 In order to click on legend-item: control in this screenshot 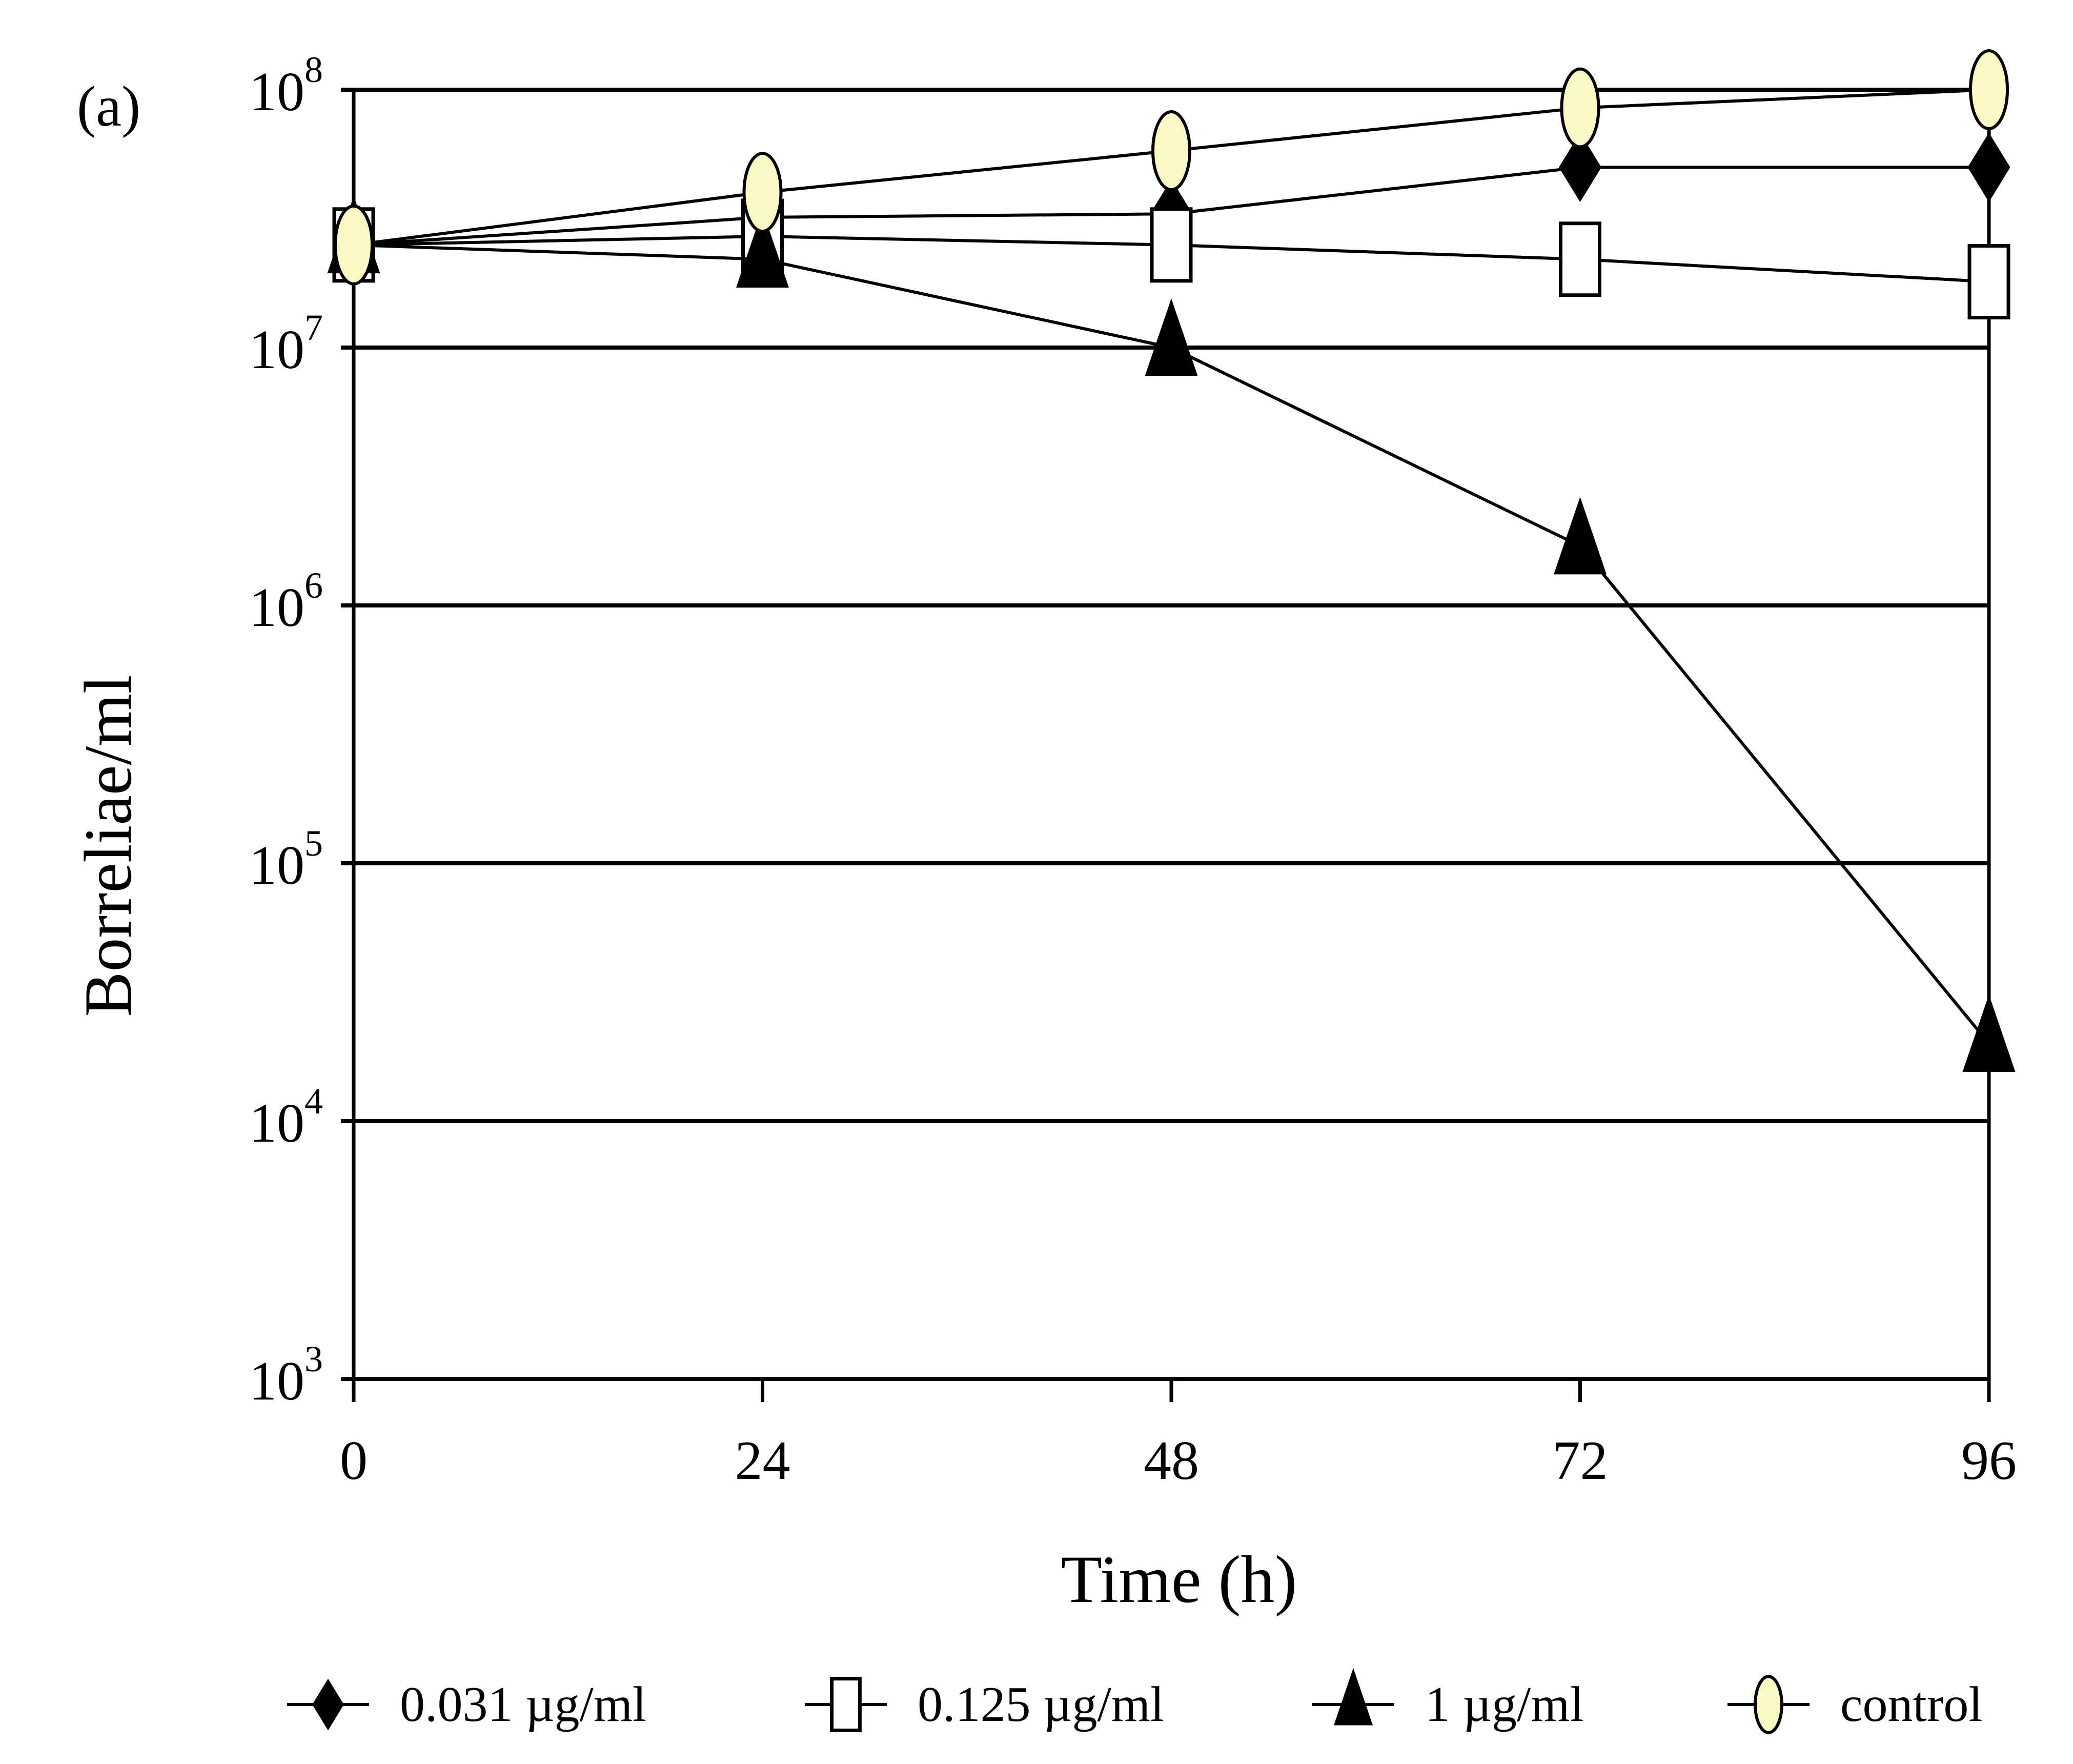, I will do `click(1856, 1704)`.